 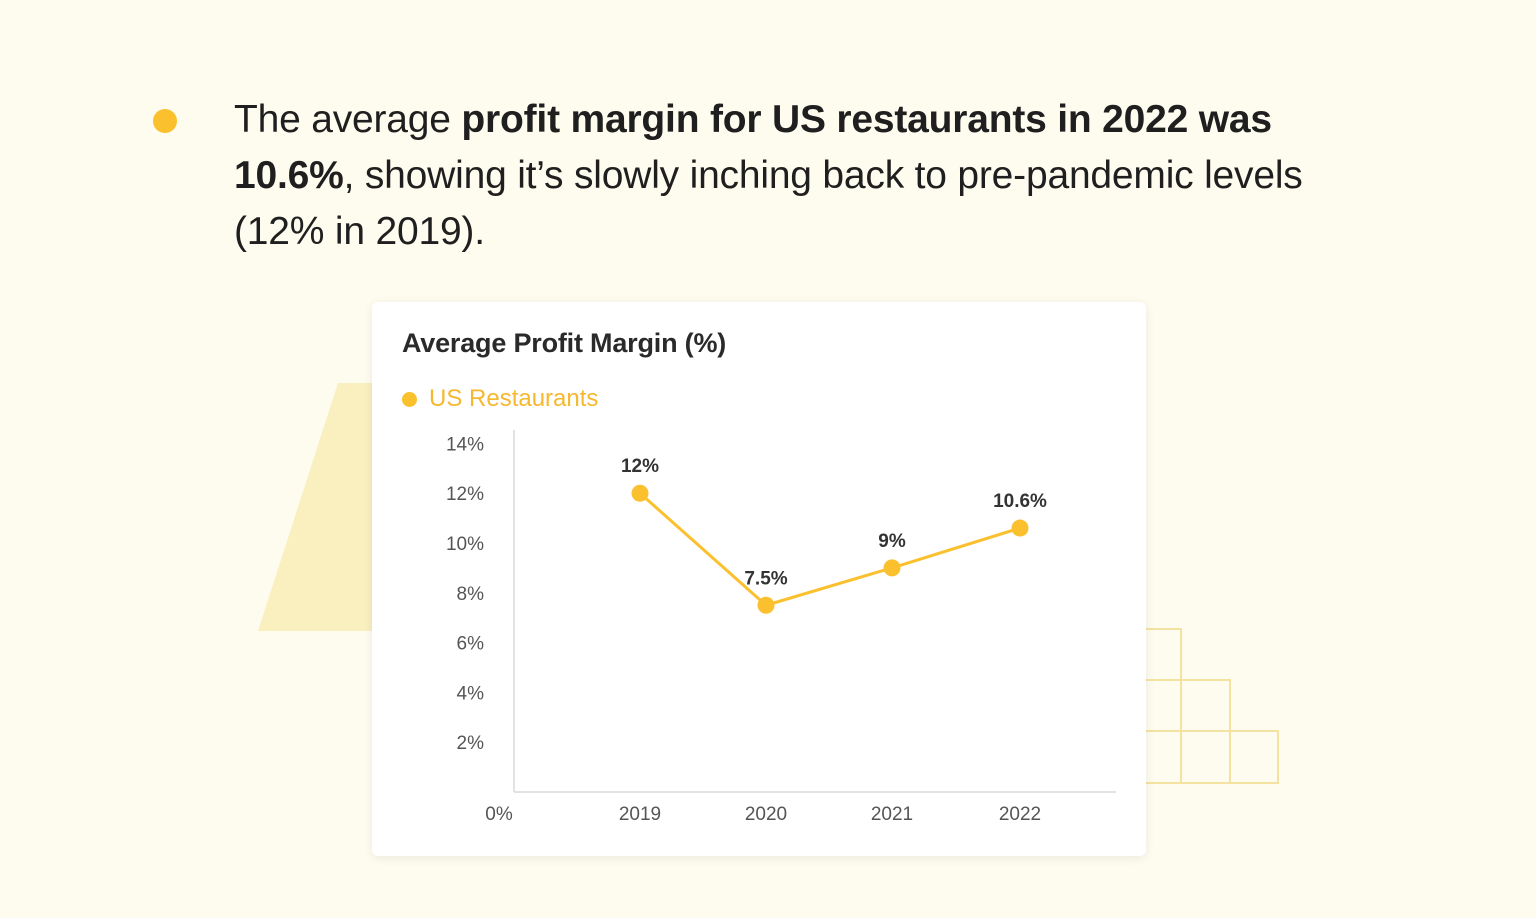 I want to click on data-label: 10.6%, so click(x=1020, y=501).